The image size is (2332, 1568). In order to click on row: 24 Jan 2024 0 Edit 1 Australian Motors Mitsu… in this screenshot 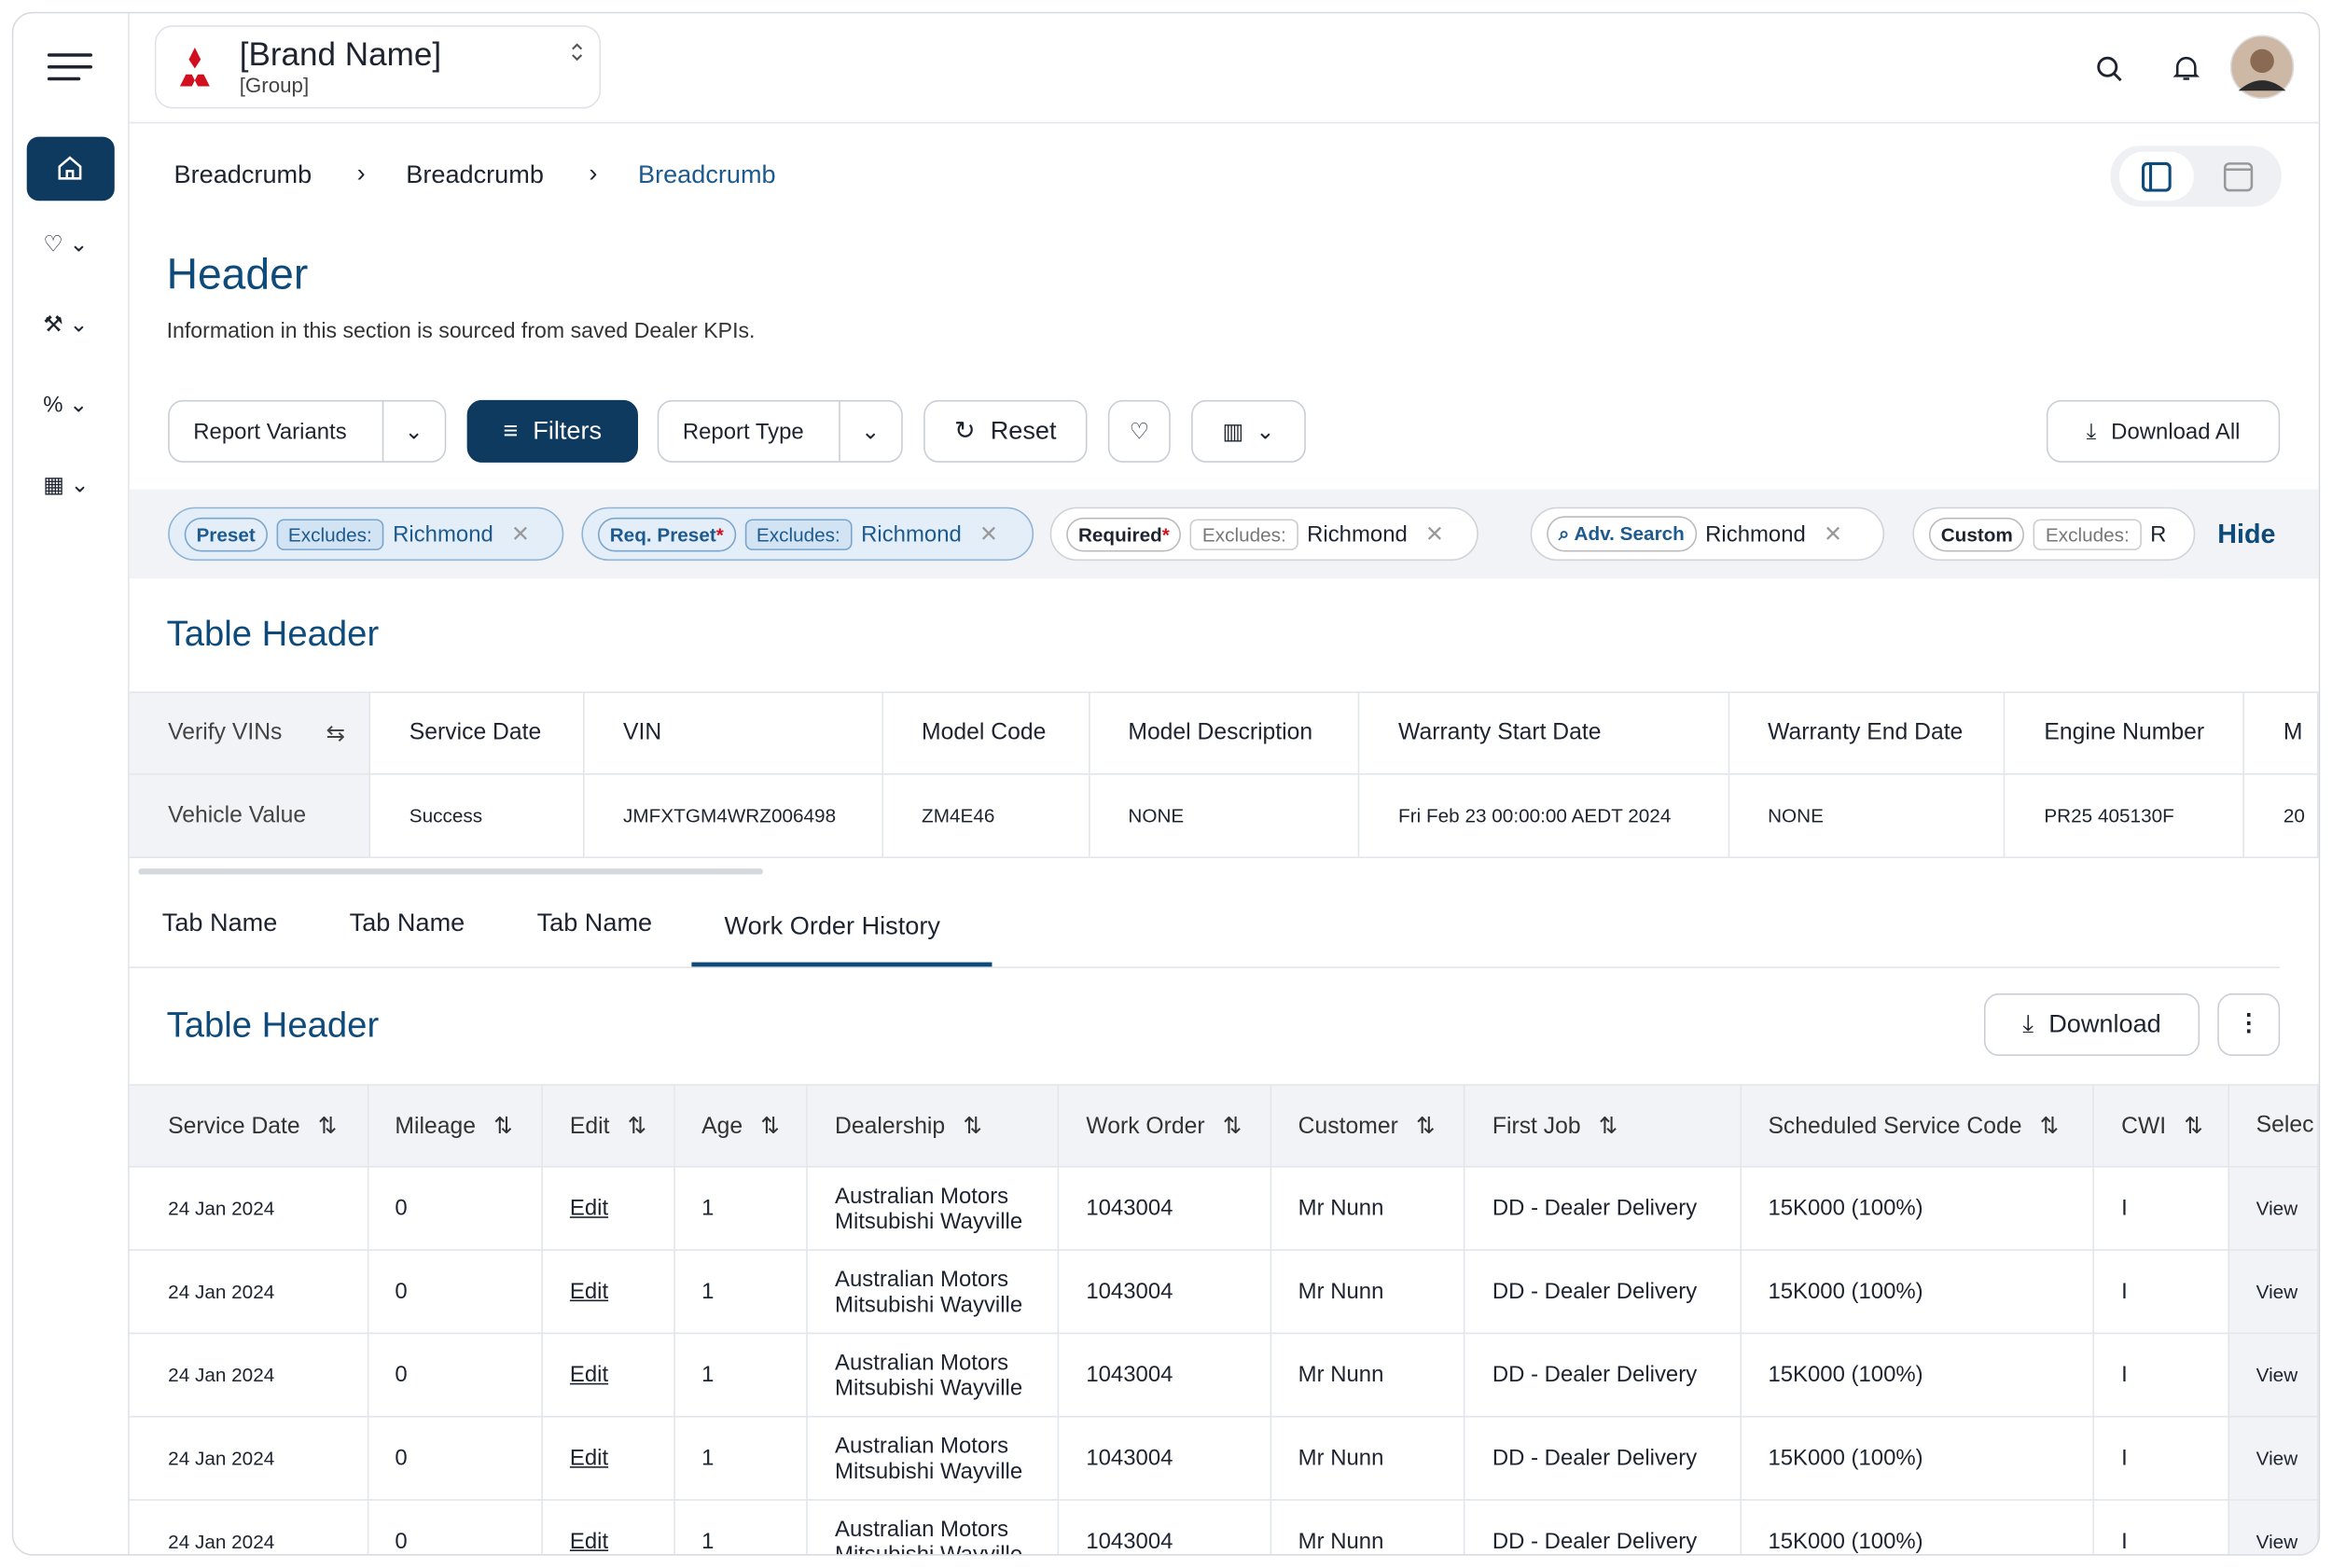, I will do `click(1223, 1458)`.